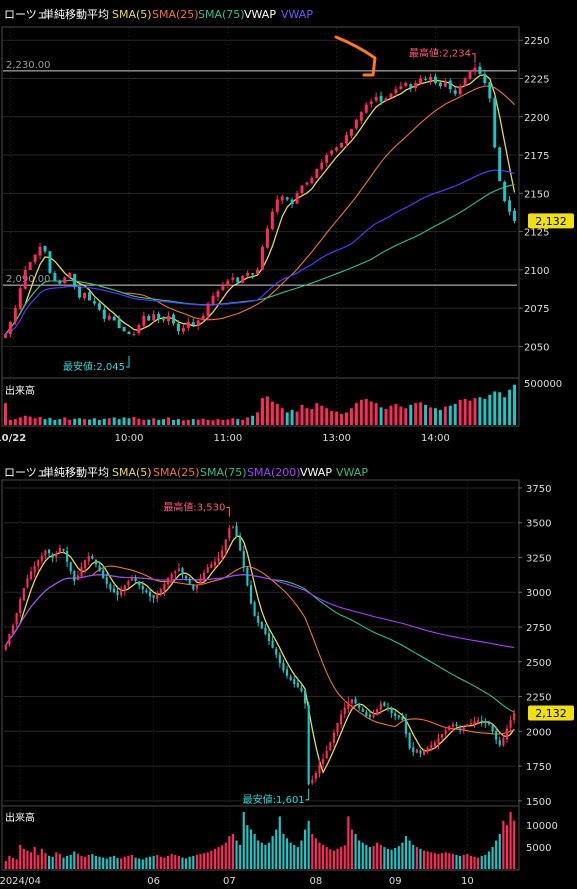  What do you see at coordinates (536, 194) in the screenshot?
I see `intraday-y-tick-label: 2150` at bounding box center [536, 194].